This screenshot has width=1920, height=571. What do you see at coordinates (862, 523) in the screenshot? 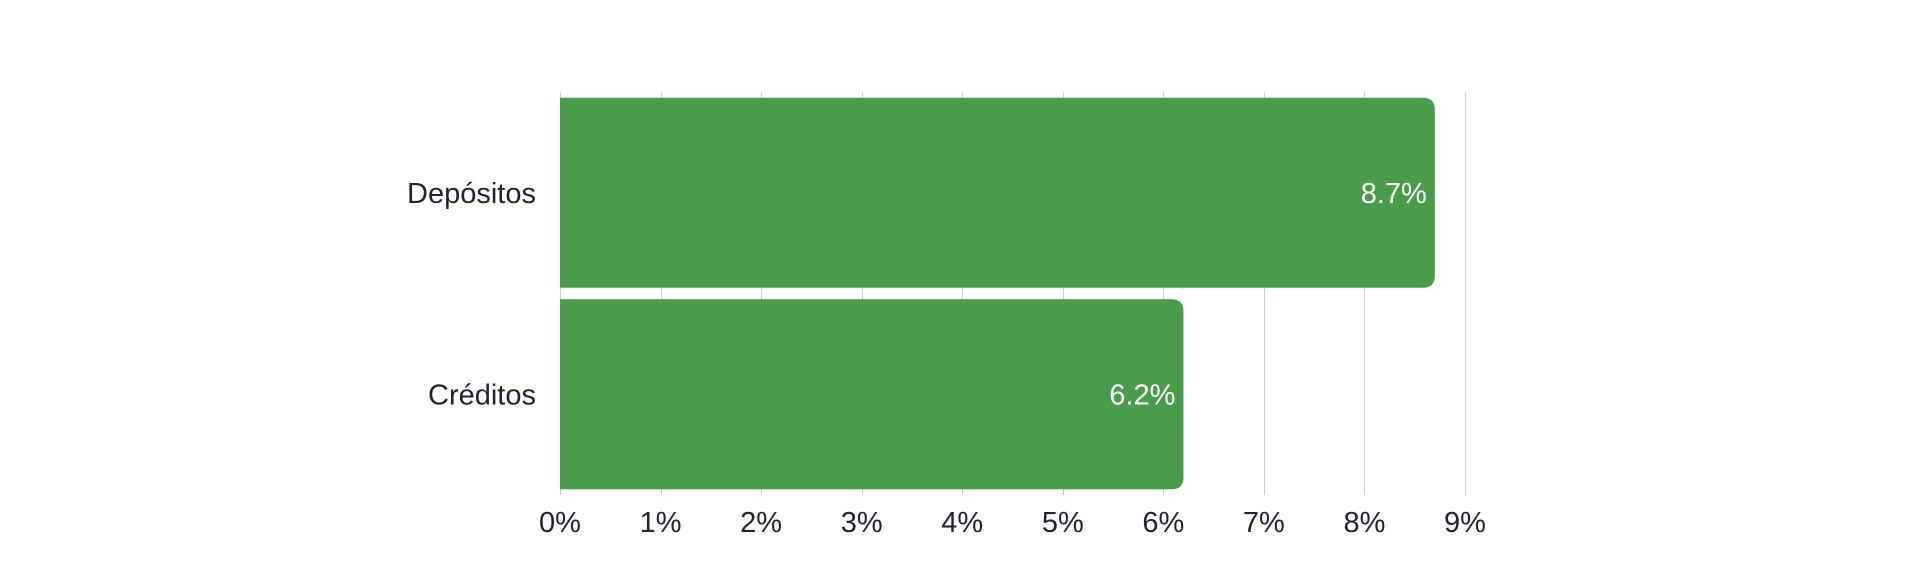
I see `x-tick-label: 3%` at bounding box center [862, 523].